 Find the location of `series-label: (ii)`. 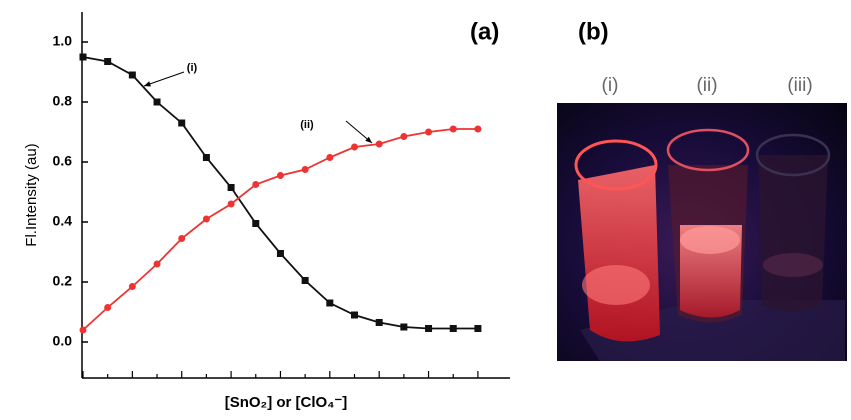

series-label: (ii) is located at coordinates (307, 125).